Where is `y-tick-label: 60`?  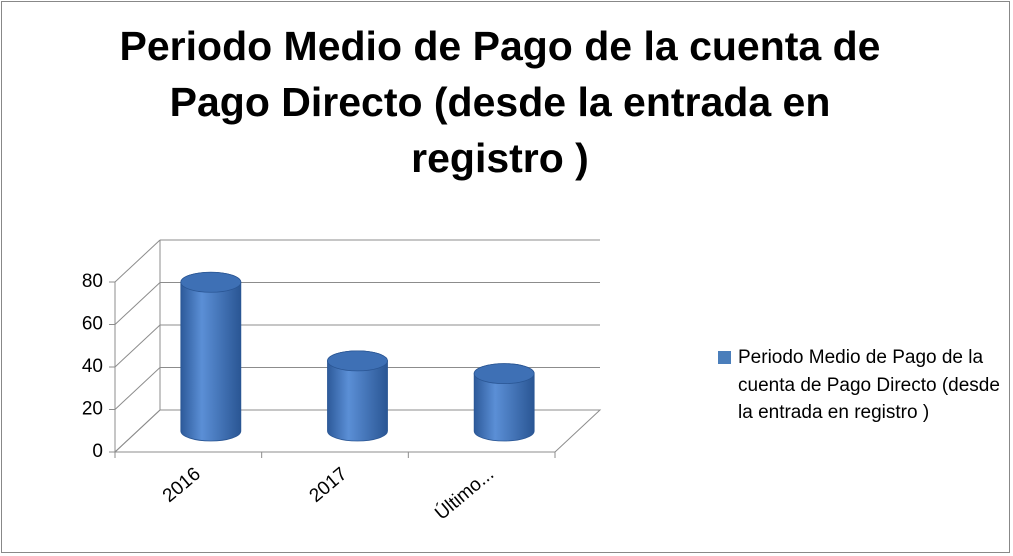
y-tick-label: 60 is located at coordinates (92, 324).